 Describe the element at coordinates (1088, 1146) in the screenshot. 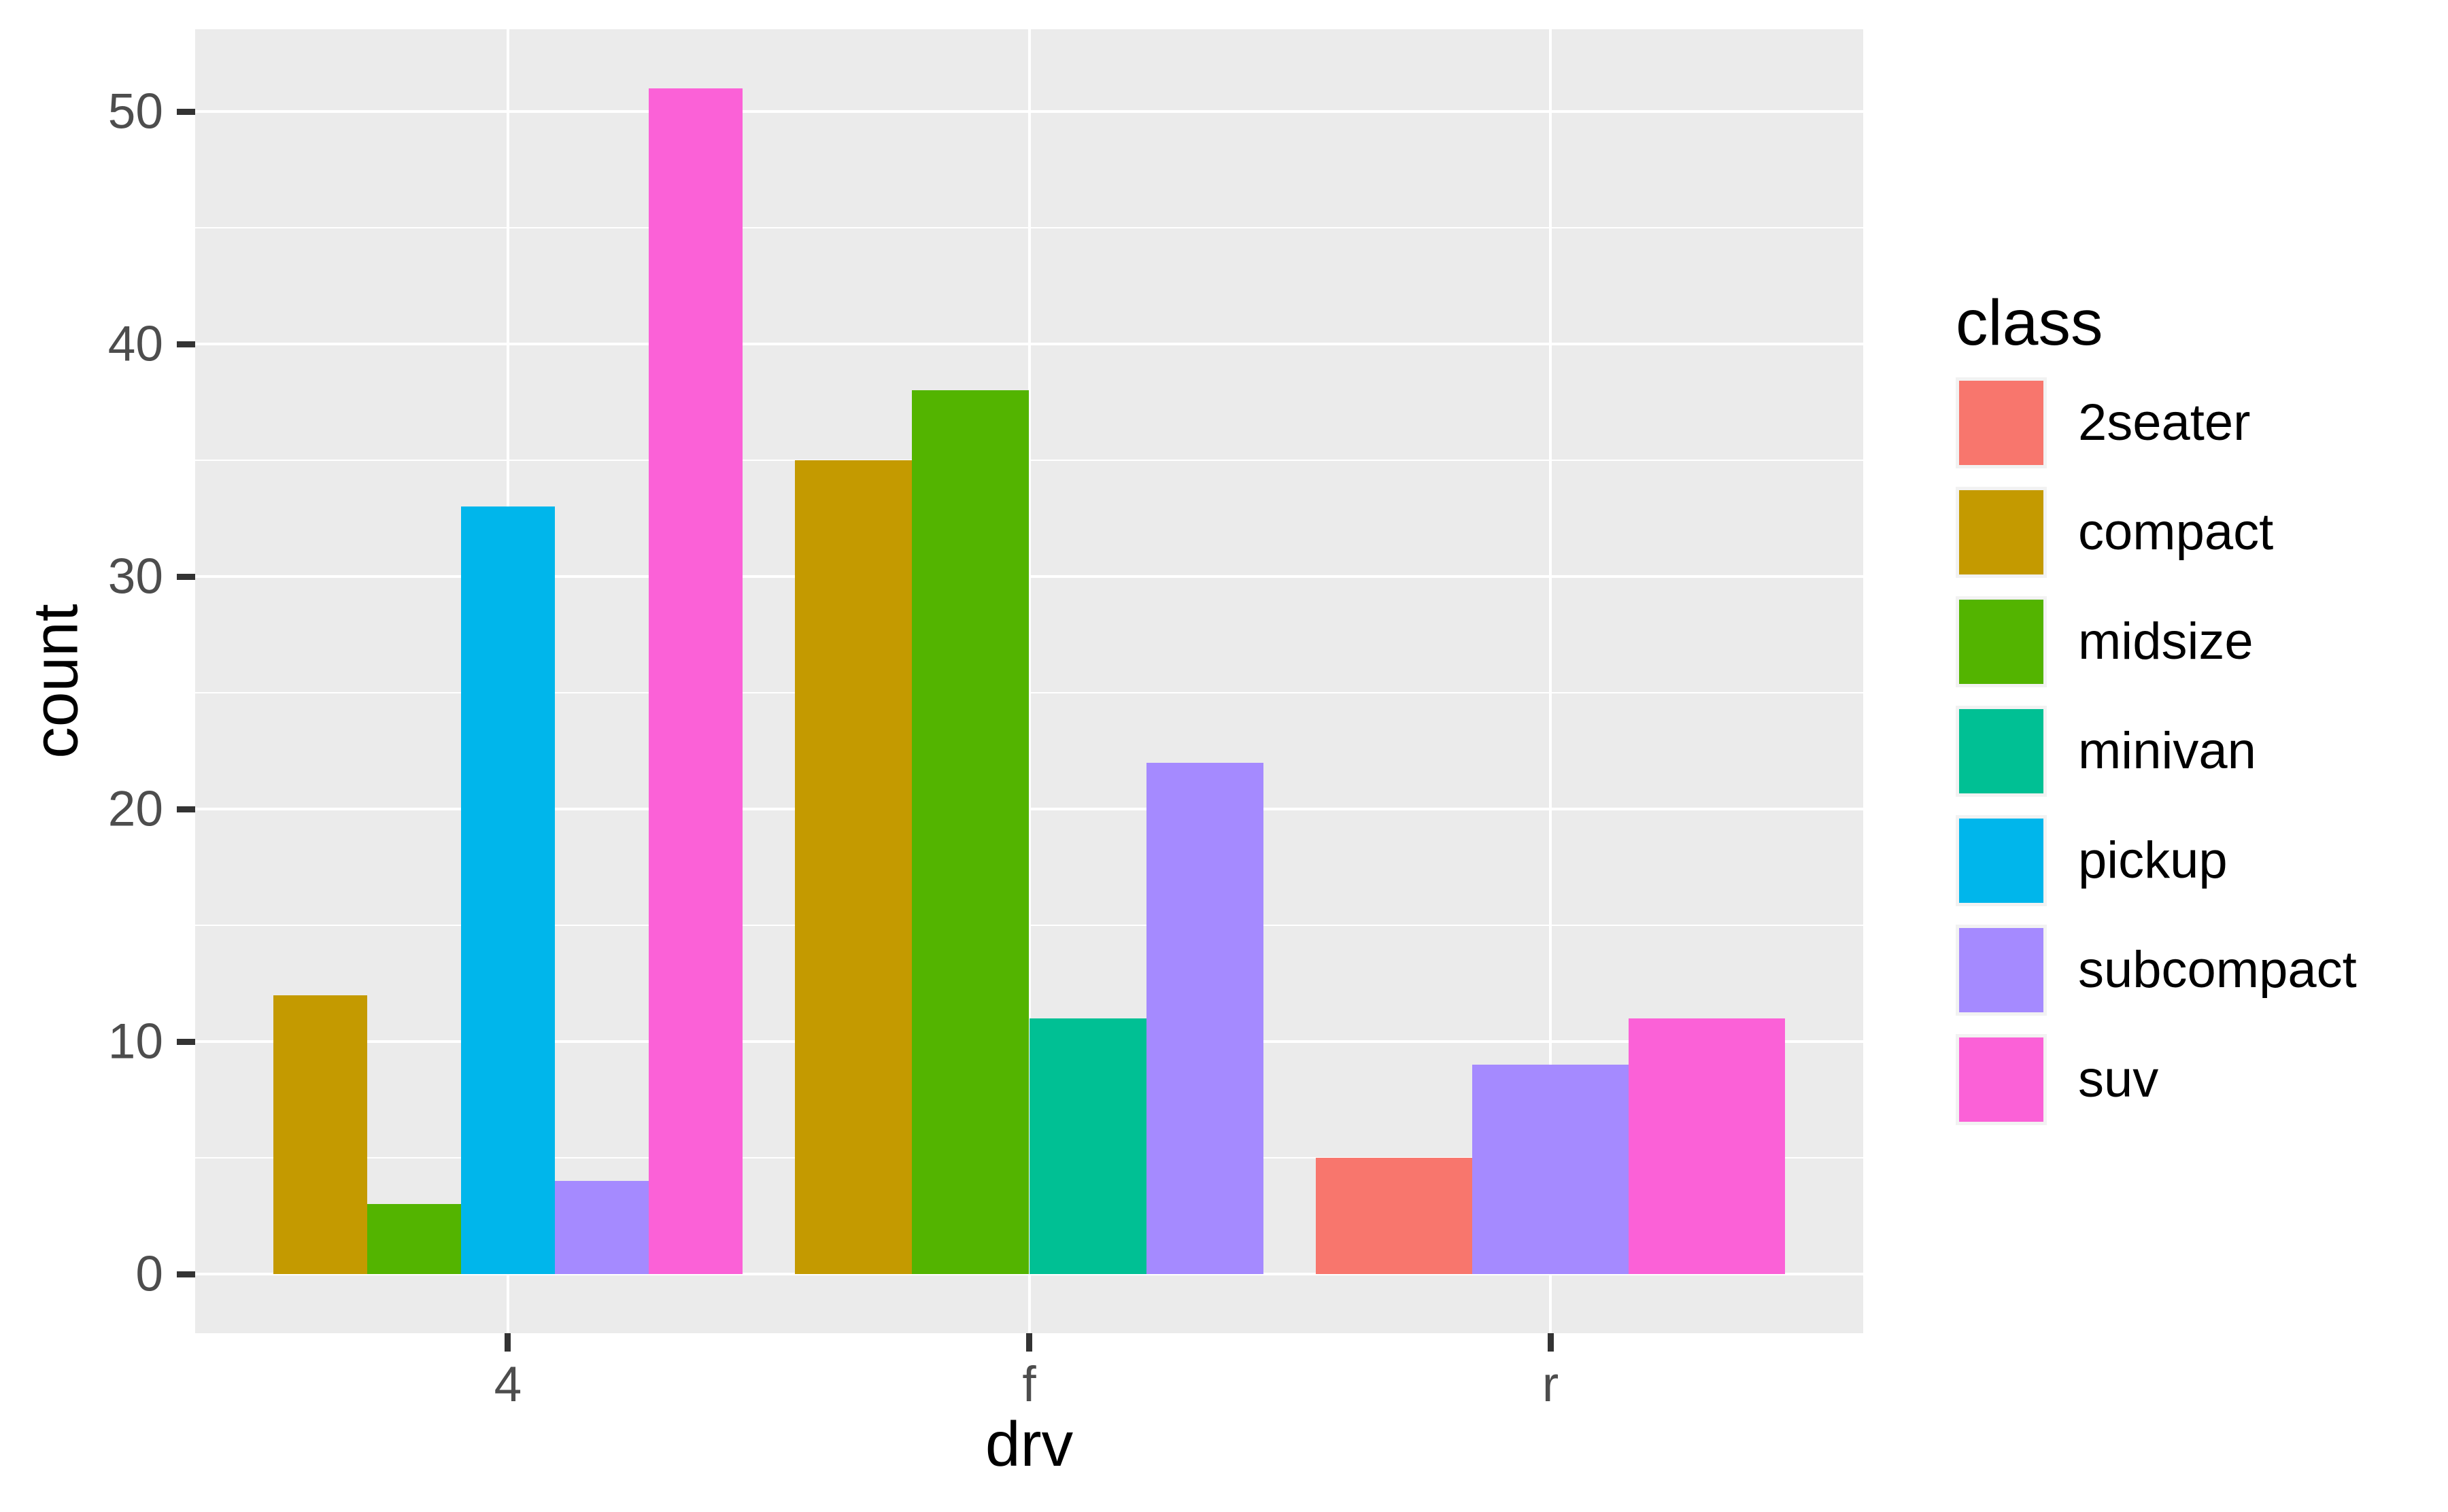

I see `bar-f-minivan` at that location.